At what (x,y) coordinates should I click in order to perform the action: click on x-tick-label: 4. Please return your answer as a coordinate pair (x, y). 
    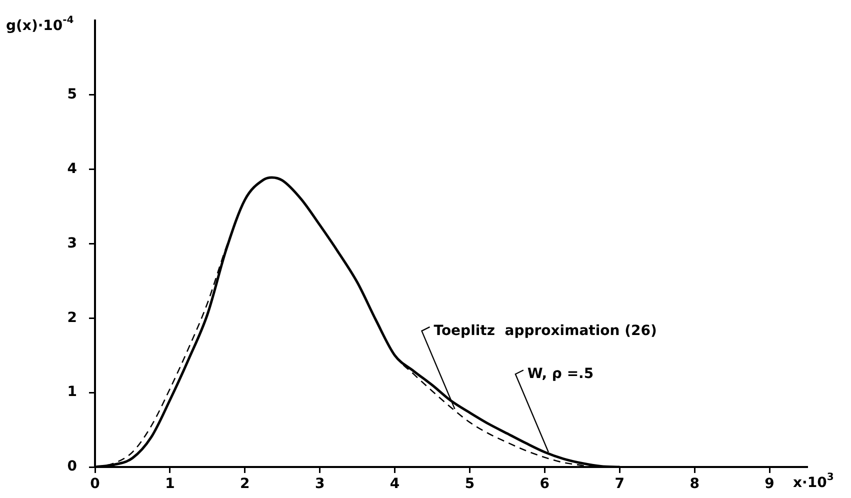
    Looking at the image, I should click on (395, 484).